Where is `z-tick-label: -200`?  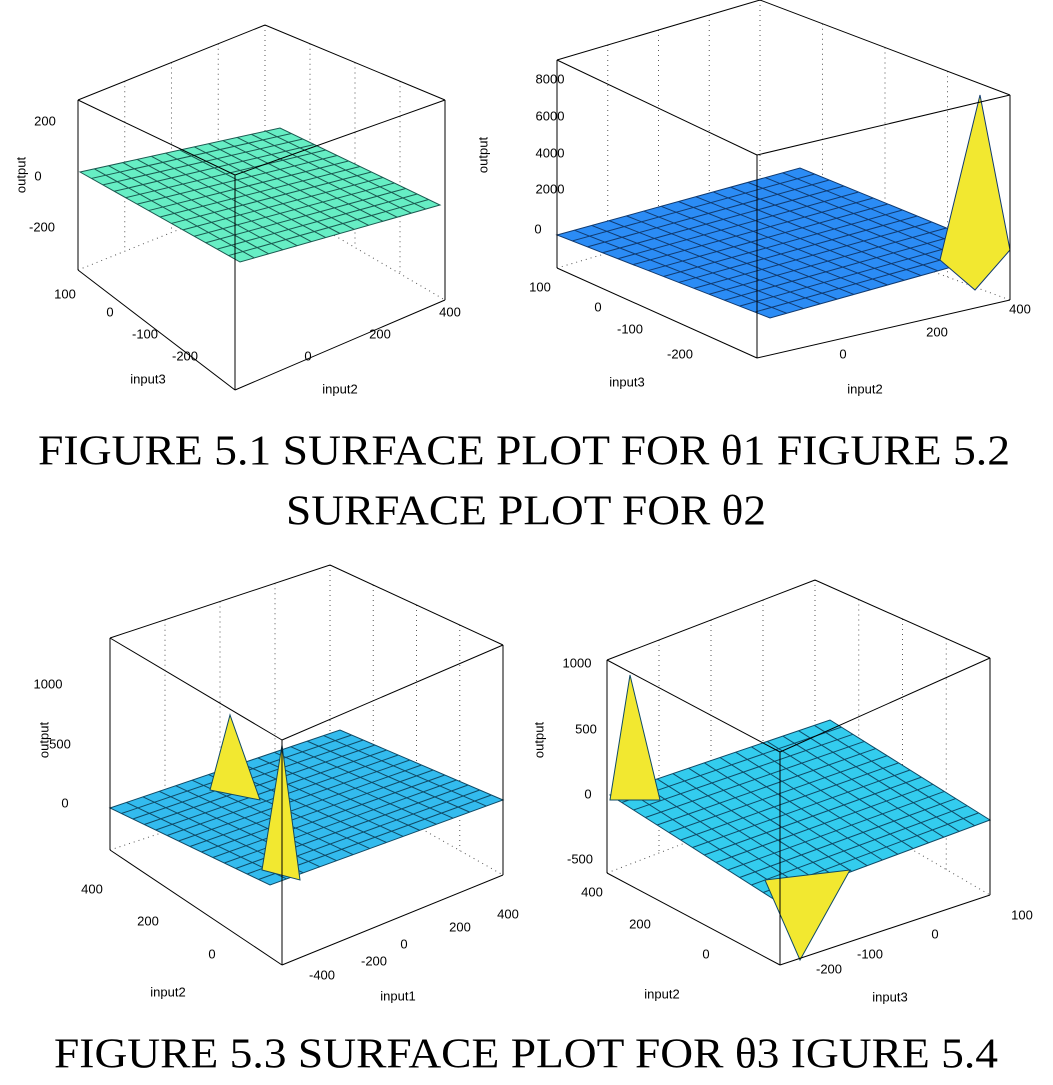
z-tick-label: -200 is located at coordinates (42, 226).